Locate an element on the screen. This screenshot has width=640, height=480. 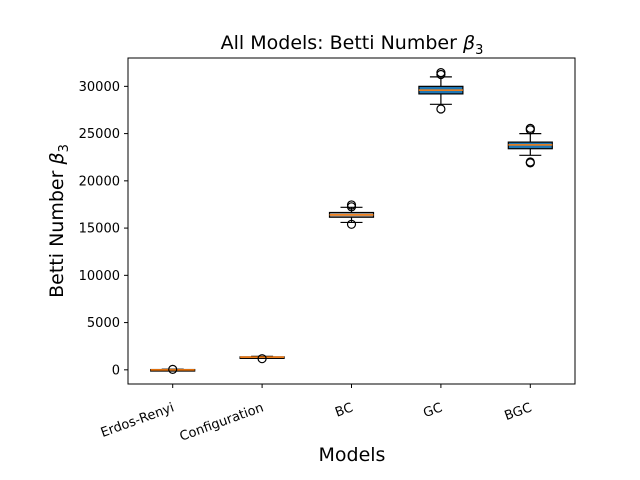
chart-title-text: All Models: Betti Number is located at coordinates (339, 43).